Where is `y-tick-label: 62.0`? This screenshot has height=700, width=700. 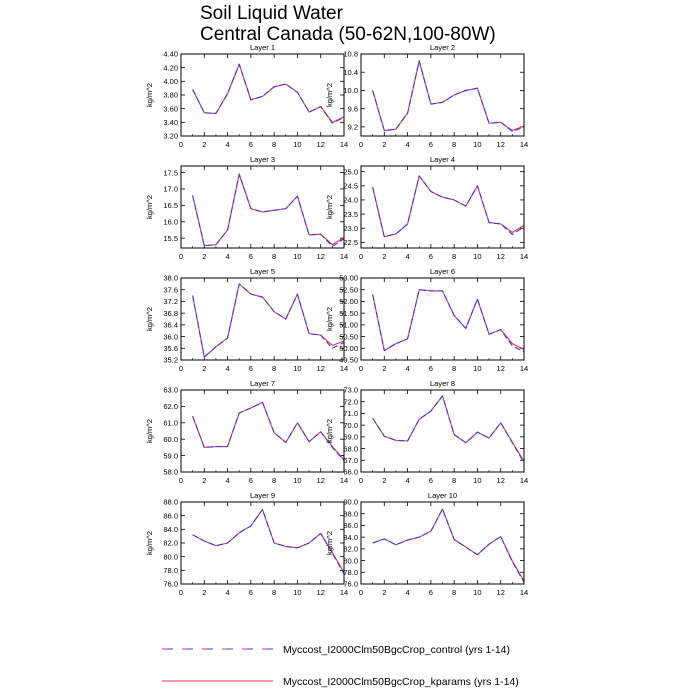 y-tick-label: 62.0 is located at coordinates (170, 406).